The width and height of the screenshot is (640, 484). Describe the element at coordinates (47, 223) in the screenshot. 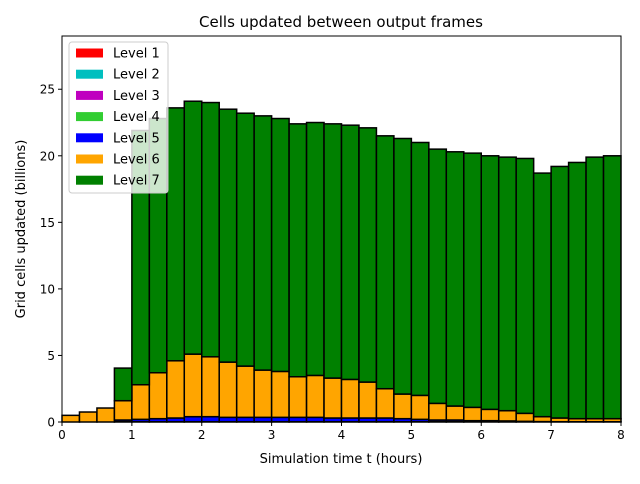

I see `y-tick-label: 15` at that location.